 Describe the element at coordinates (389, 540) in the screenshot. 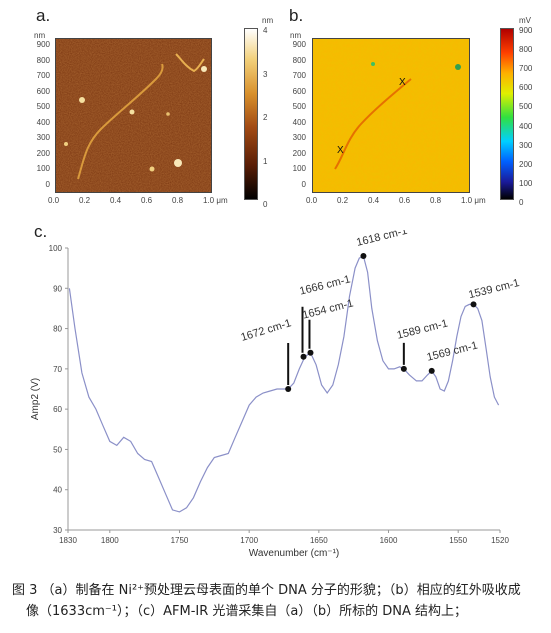

I see `x-tick-label: 1600` at that location.